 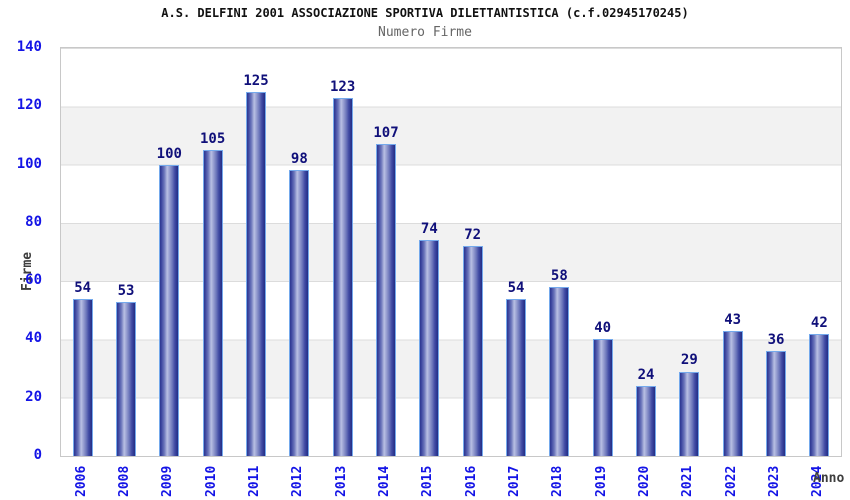 What do you see at coordinates (429, 348) in the screenshot?
I see `bar-2015` at bounding box center [429, 348].